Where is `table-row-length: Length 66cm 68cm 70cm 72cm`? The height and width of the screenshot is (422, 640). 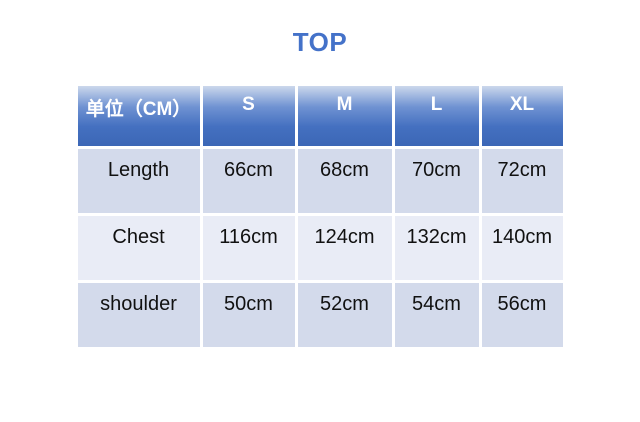 table-row-length: Length 66cm 68cm 70cm 72cm is located at coordinates (320, 181).